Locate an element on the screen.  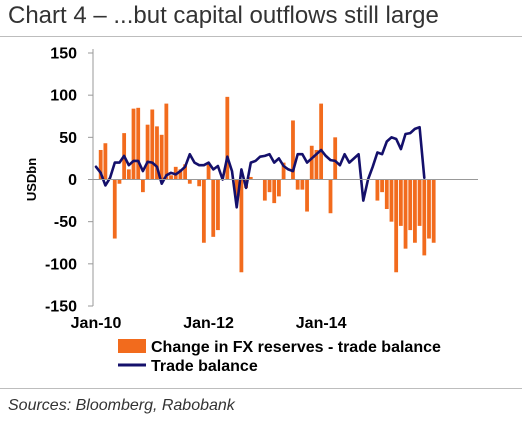
footer-divider is located at coordinates (261, 388).